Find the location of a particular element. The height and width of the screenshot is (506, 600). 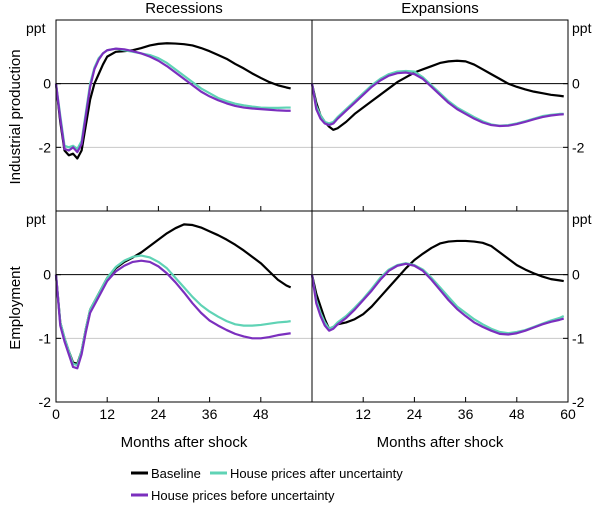

unit-label-bottom-right: ppt is located at coordinates (582, 219).